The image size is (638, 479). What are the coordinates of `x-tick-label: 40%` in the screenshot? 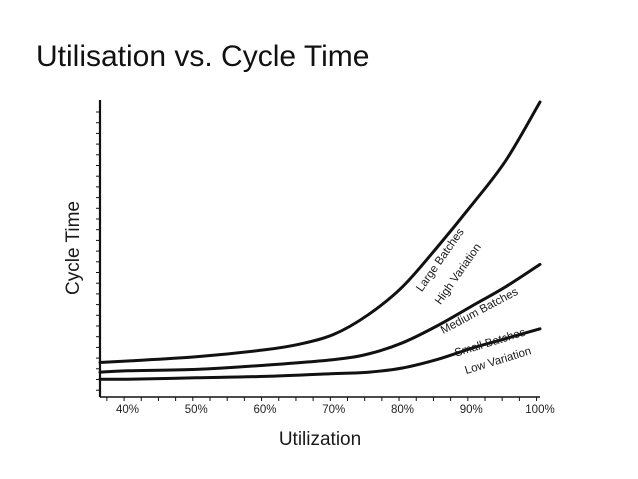 It's located at (127, 410).